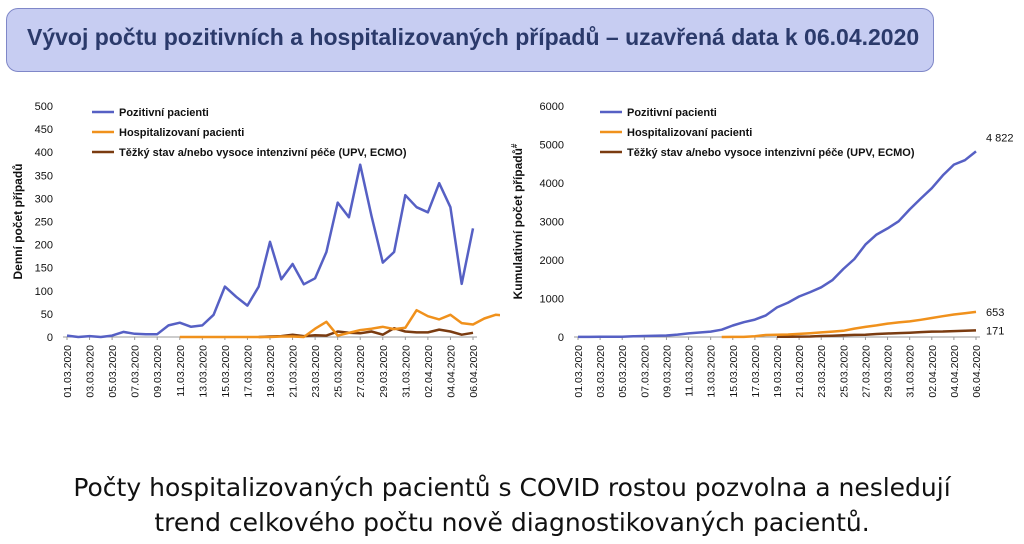 The height and width of the screenshot is (544, 1024). I want to click on y-tick-label: 100, so click(44, 292).